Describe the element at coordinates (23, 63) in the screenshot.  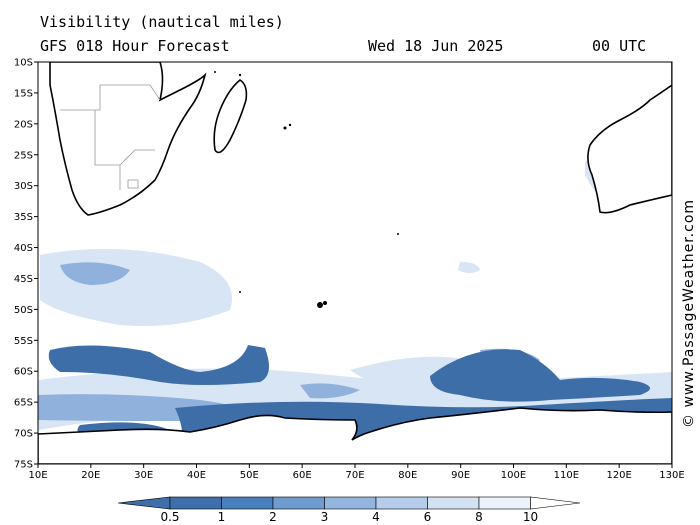
I see `lat-label: 10S` at that location.